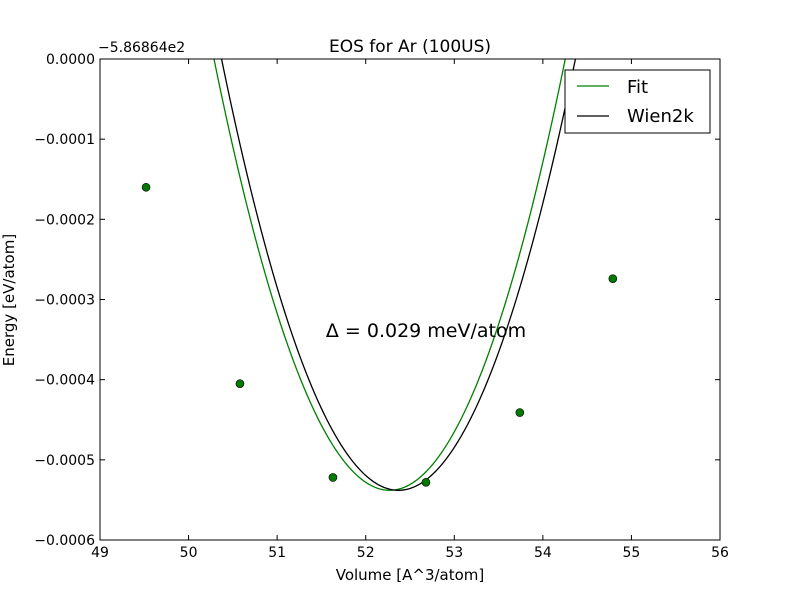 The height and width of the screenshot is (600, 800). Describe the element at coordinates (70, 60) in the screenshot. I see `y-tick-label: 0.0000` at that location.